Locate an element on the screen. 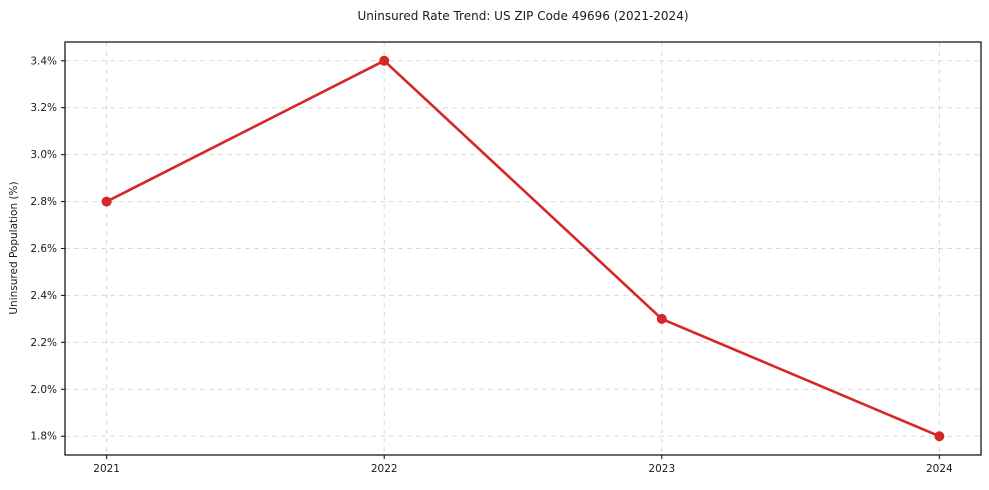 The width and height of the screenshot is (989, 490). y-tick-label: 1.8% is located at coordinates (43, 437).